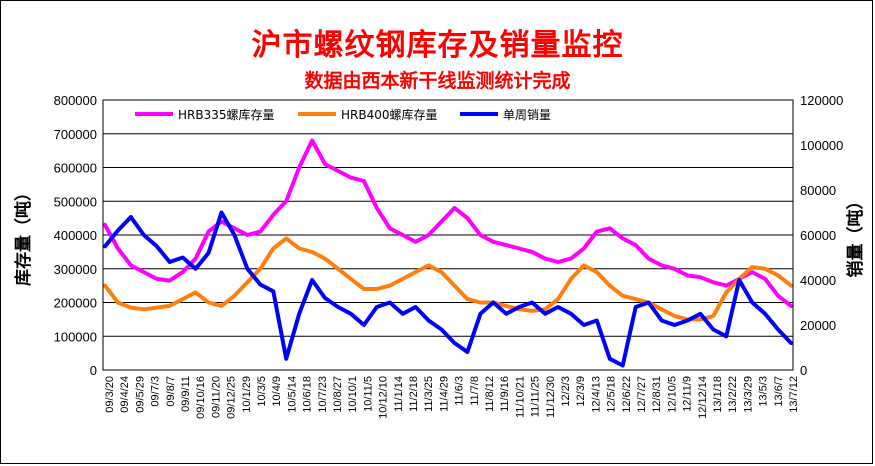 The height and width of the screenshot is (466, 875). Describe the element at coordinates (140, 394) in the screenshot. I see `x-tick-label: 09/5/29` at that location.